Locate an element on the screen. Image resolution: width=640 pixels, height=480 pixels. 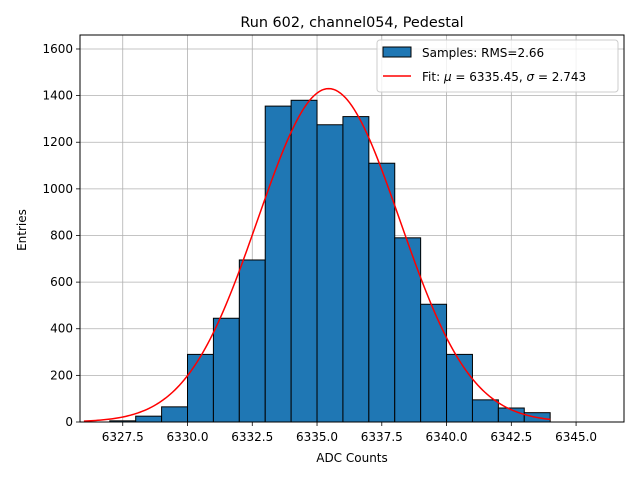
legend-label-samples: Samples: RMS=2.66 is located at coordinates (483, 53).